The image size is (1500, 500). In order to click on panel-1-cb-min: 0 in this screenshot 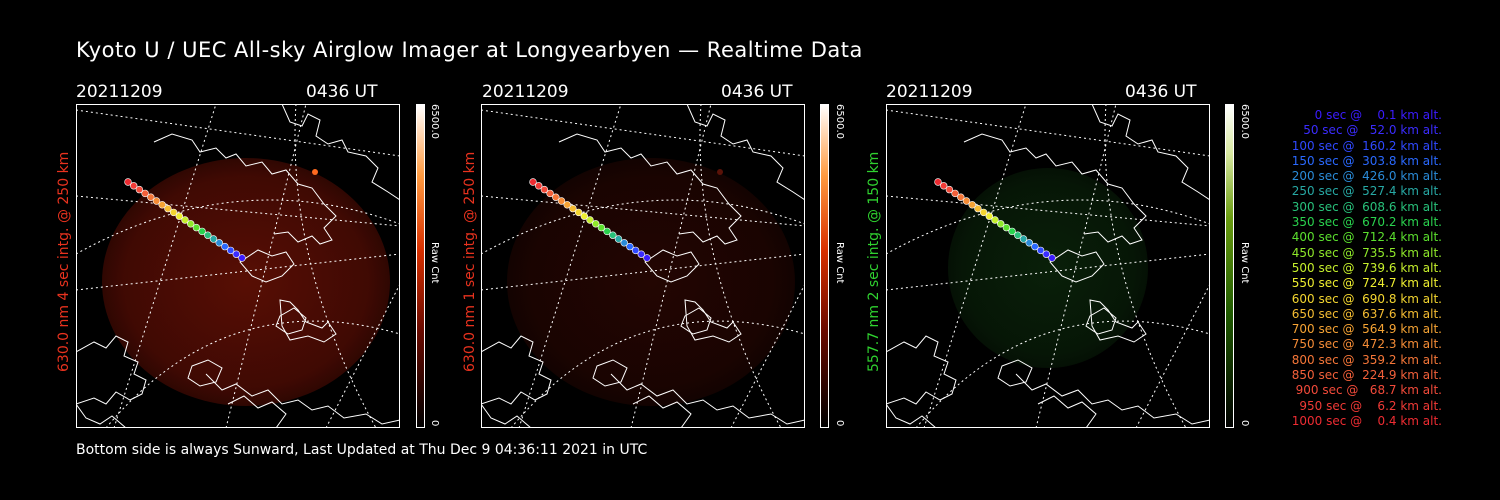, I will do `click(434, 423)`.